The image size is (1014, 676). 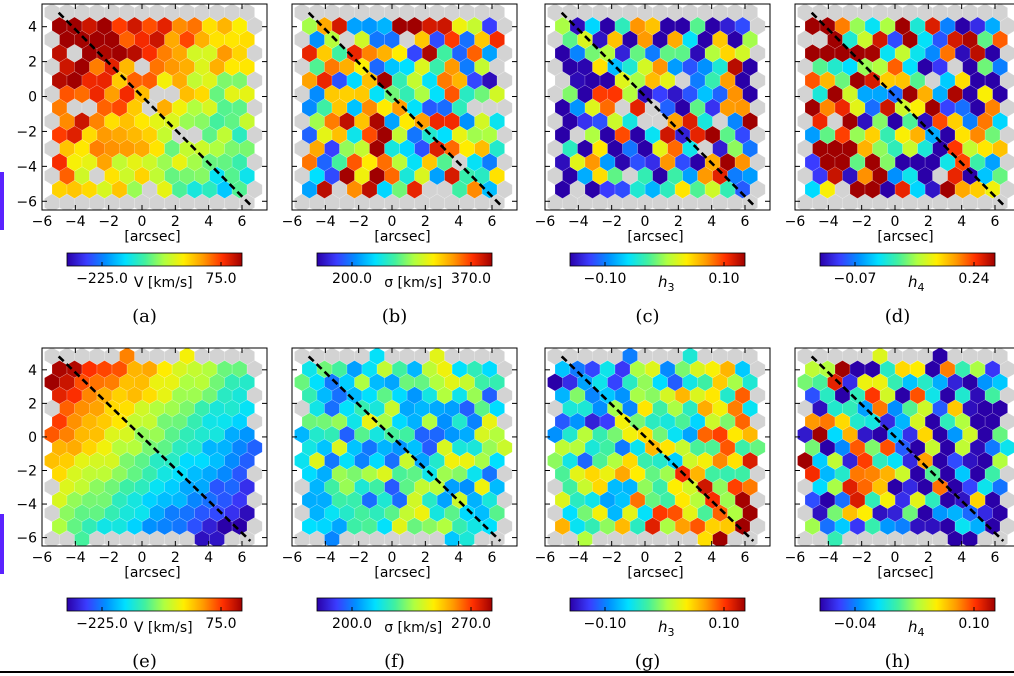 What do you see at coordinates (144, 661) in the screenshot?
I see `panel-label: (e)` at bounding box center [144, 661].